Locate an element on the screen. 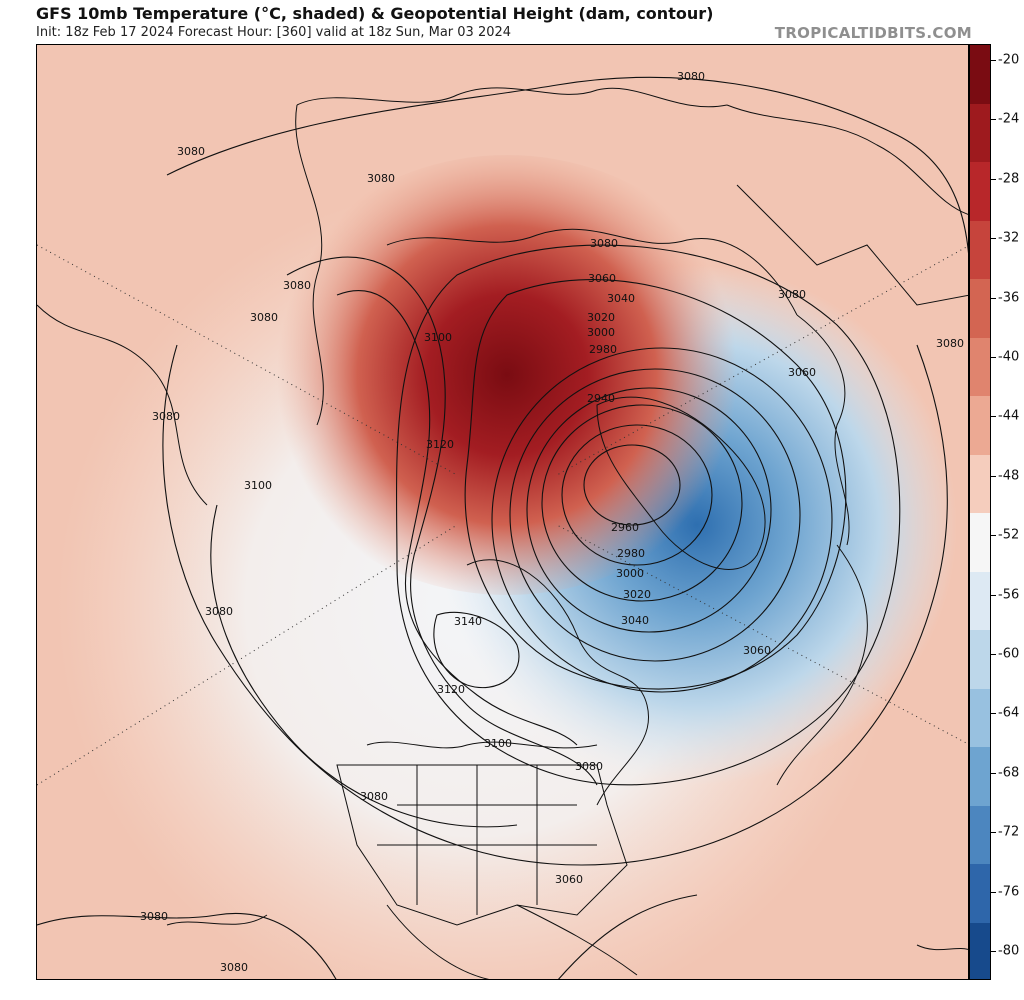 This screenshot has width=1024, height=1000. contour-3080-north is located at coordinates (567, 165).